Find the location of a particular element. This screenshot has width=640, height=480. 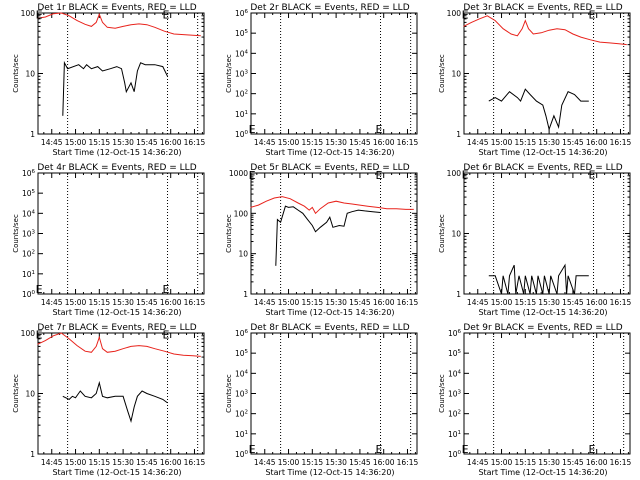

panel-title: Det 3r BLACK = Events, RED = LLD is located at coordinates (542, 8).